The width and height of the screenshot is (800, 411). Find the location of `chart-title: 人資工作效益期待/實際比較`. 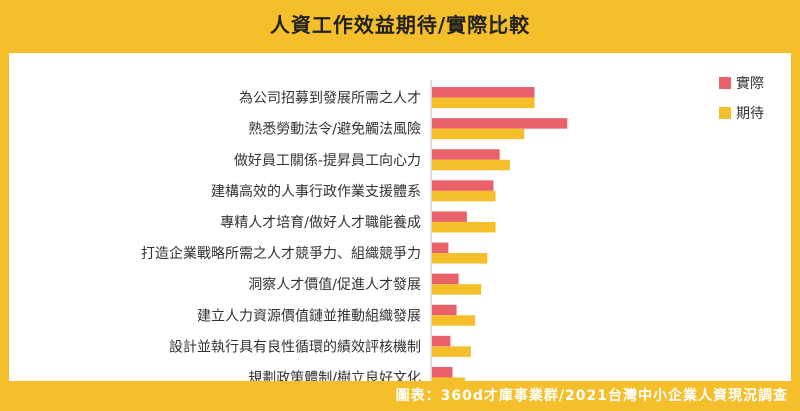

chart-title: 人資工作效益期待/實際比較 is located at coordinates (400, 25).